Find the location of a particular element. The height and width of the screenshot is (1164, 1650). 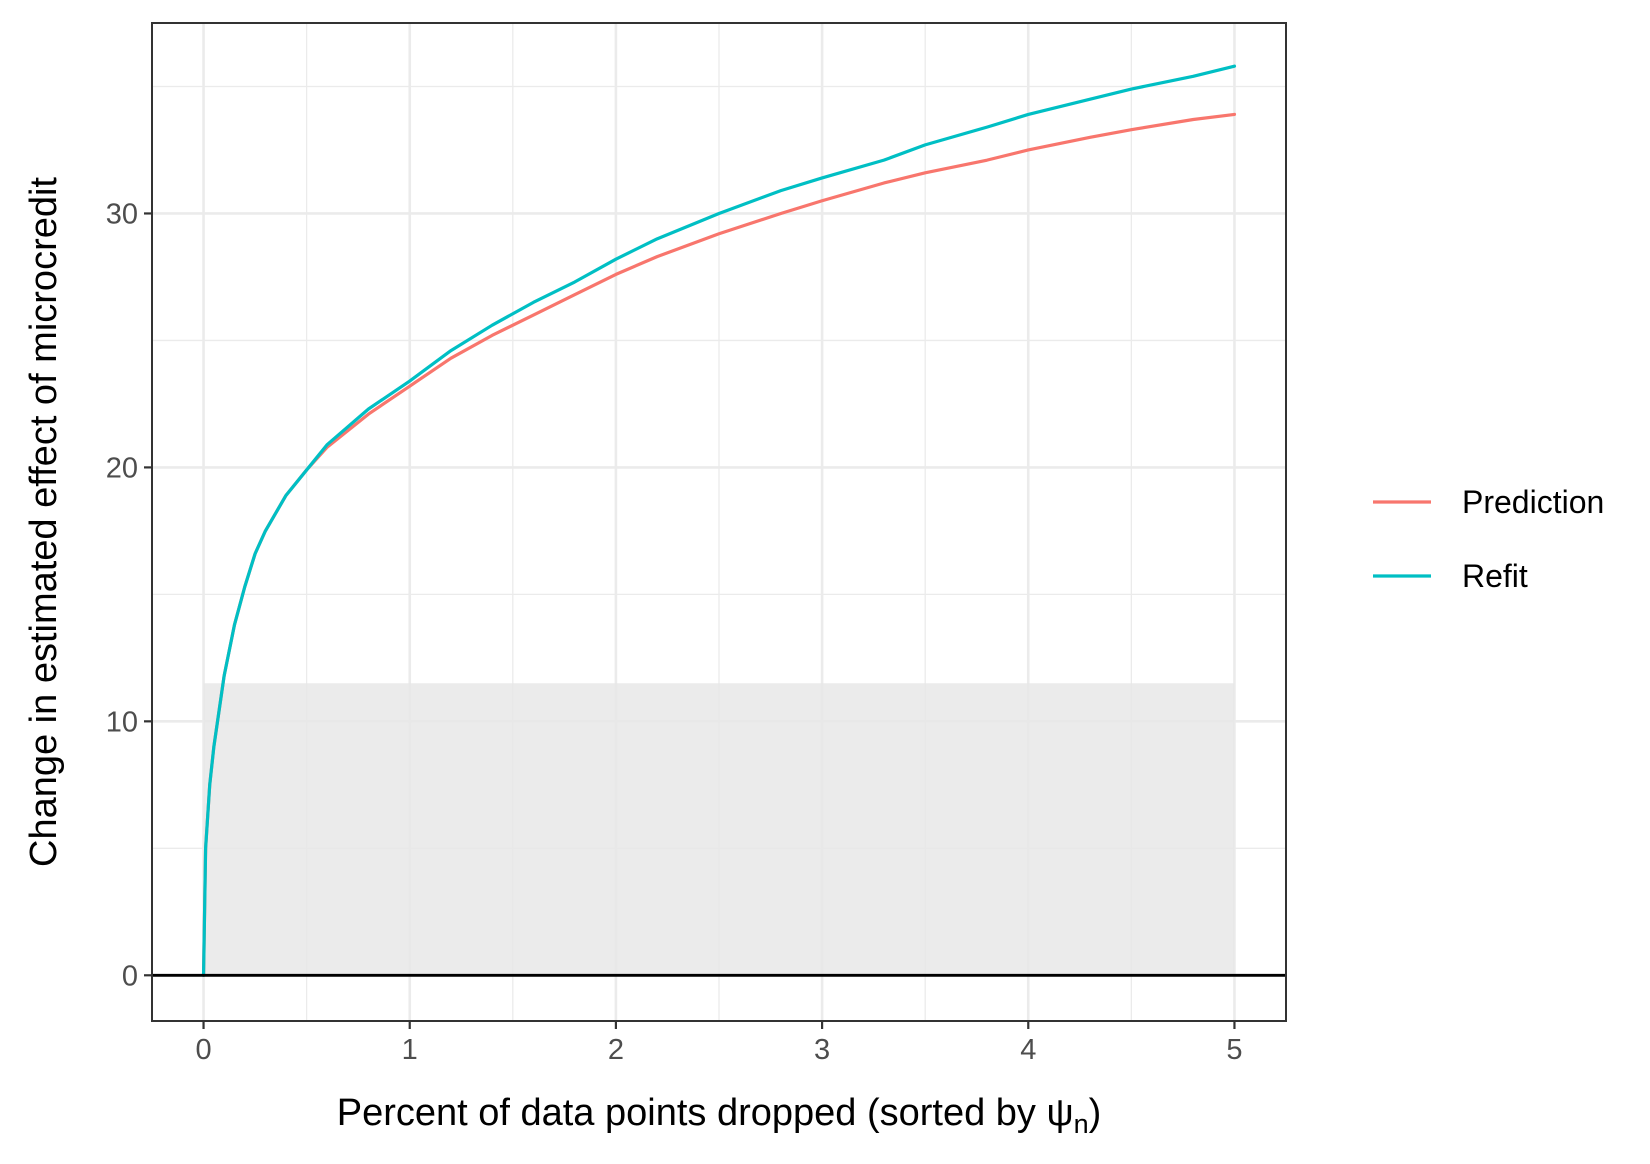

x-tick-label: 1 is located at coordinates (410, 1050).